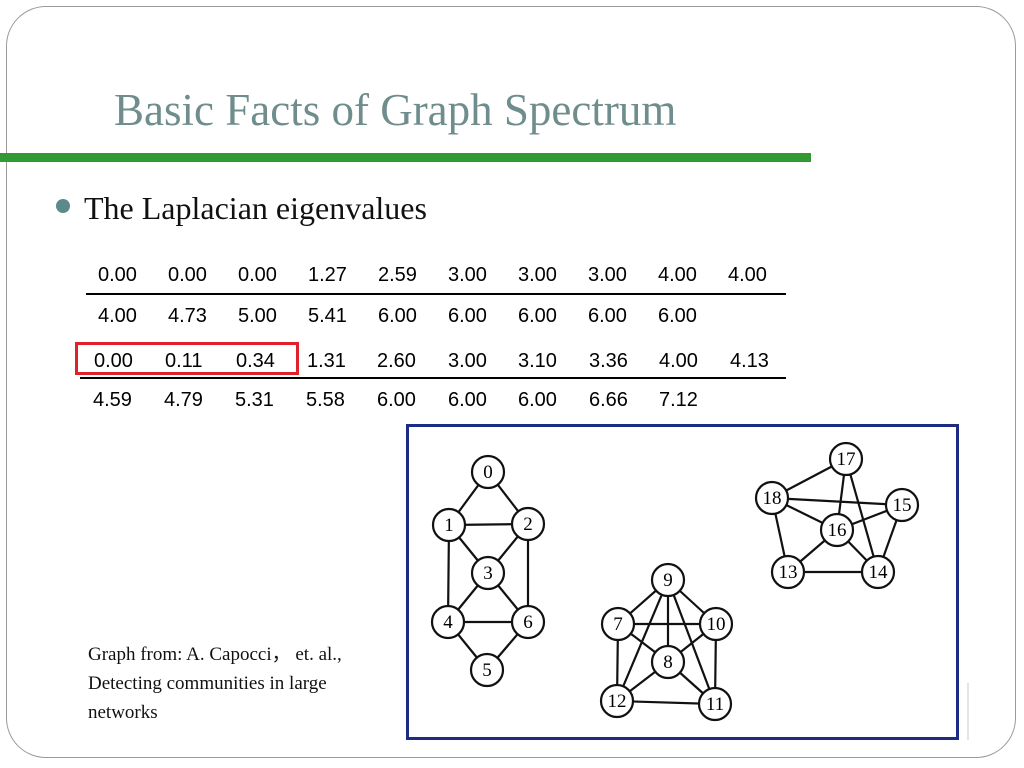 This screenshot has height=768, width=1024. What do you see at coordinates (123, 712) in the screenshot?
I see `caption-line-3: networks` at bounding box center [123, 712].